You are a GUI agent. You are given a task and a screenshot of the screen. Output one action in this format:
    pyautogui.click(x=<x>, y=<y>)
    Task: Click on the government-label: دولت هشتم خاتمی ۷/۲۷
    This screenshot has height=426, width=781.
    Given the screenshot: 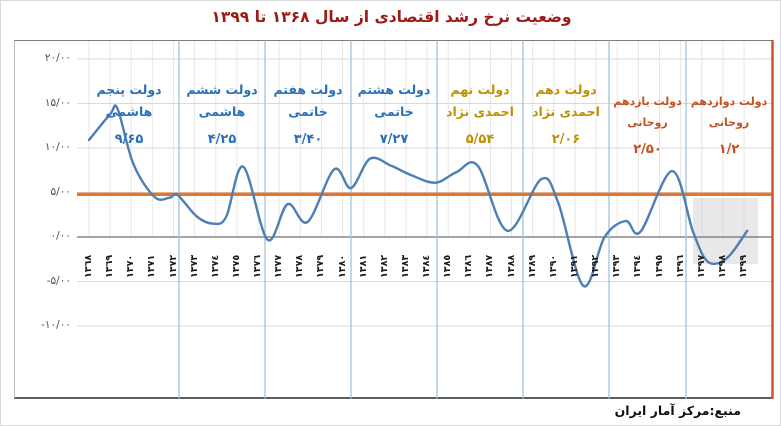 What is the action you would take?
    pyautogui.click(x=394, y=113)
    